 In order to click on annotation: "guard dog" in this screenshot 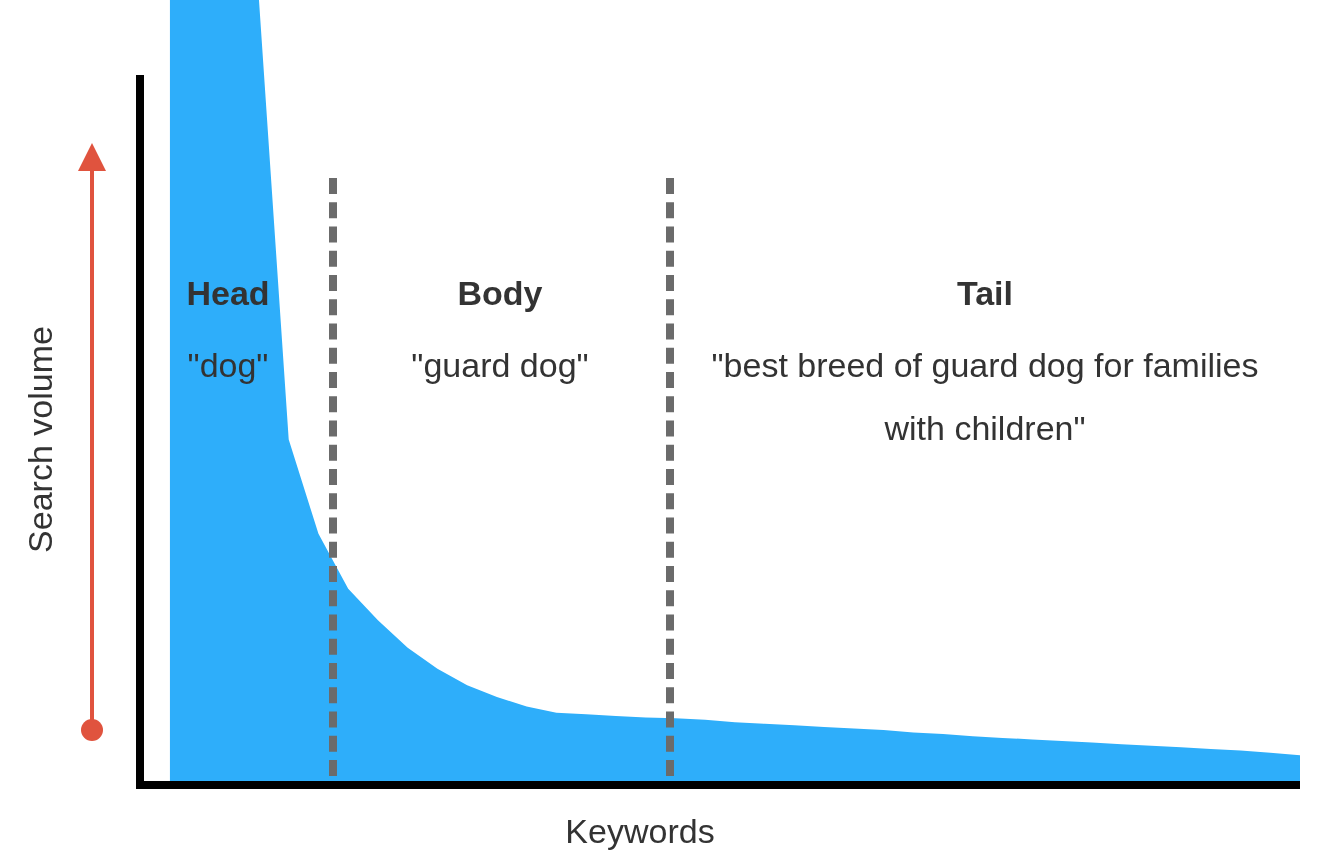, I will do `click(500, 365)`.